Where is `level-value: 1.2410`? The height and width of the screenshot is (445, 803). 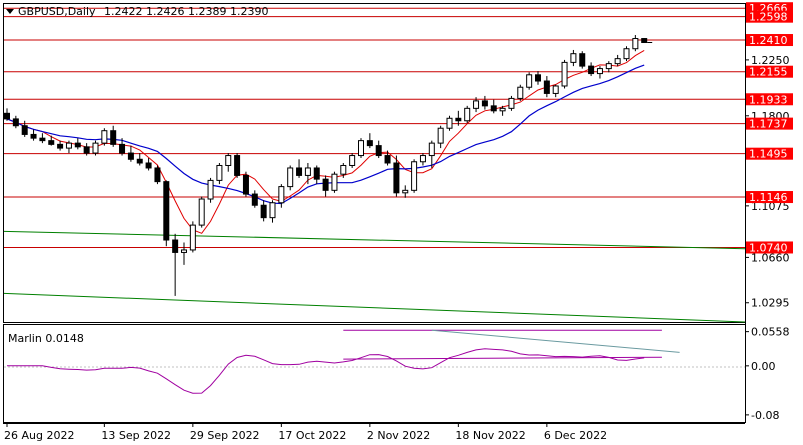 level-value: 1.2410 is located at coordinates (768, 40).